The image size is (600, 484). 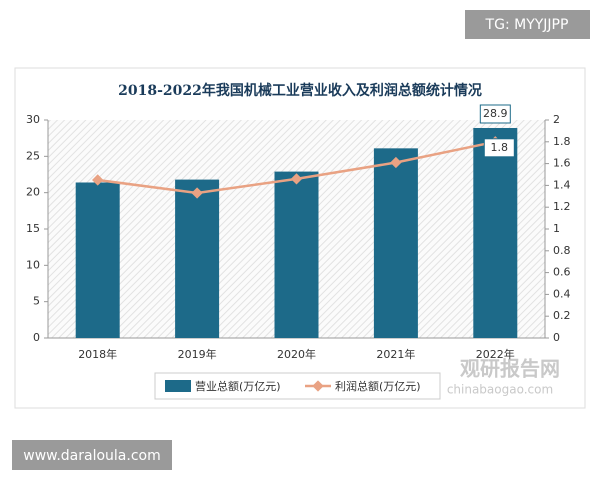 What do you see at coordinates (297, 386) in the screenshot?
I see `legend-box` at bounding box center [297, 386].